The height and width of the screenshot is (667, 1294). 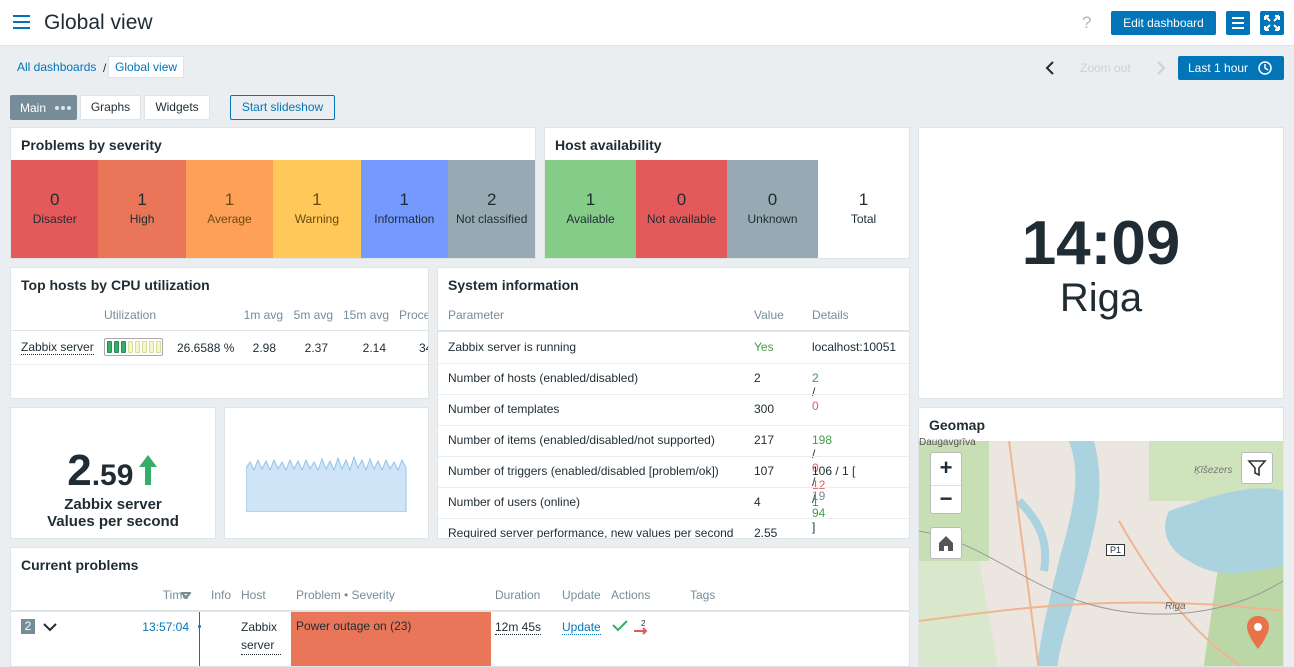 I want to click on edit-button: Edit dashboard, so click(x=1163, y=23).